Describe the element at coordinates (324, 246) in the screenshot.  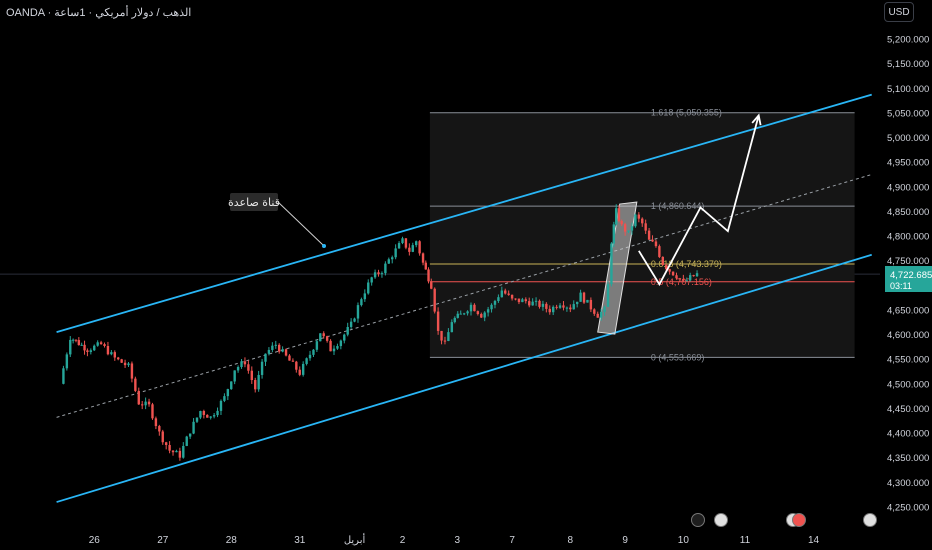
I see `annotation-anchor-dot` at that location.